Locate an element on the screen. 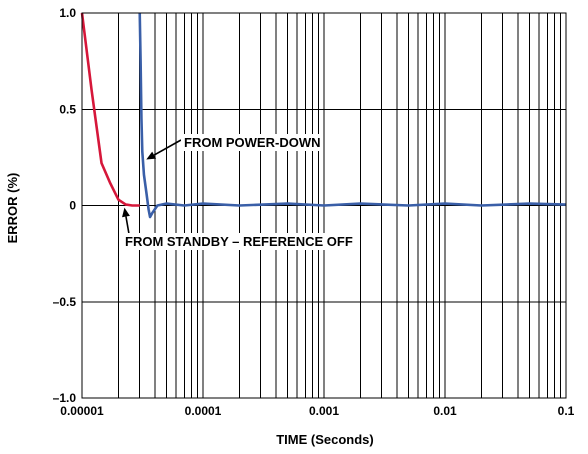 This screenshot has width=588, height=454. x-tick-label: 0.00001 is located at coordinates (82, 411).